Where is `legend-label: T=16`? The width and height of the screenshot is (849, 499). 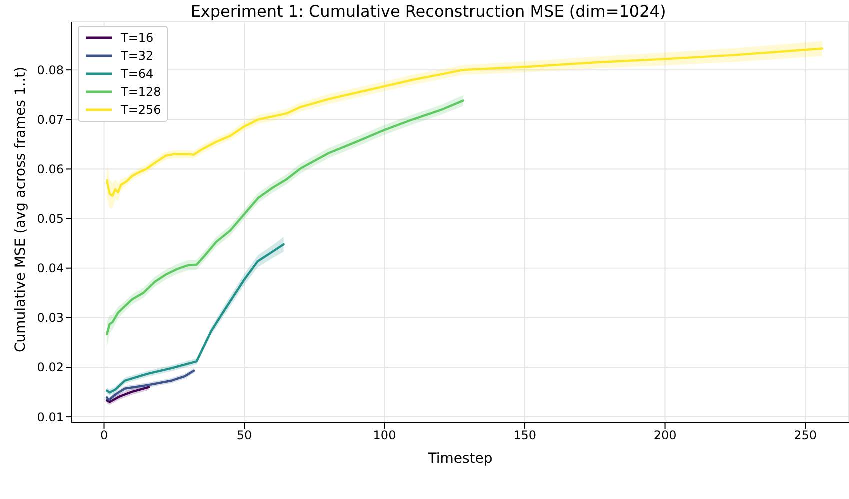
legend-label: T=16 is located at coordinates (137, 38).